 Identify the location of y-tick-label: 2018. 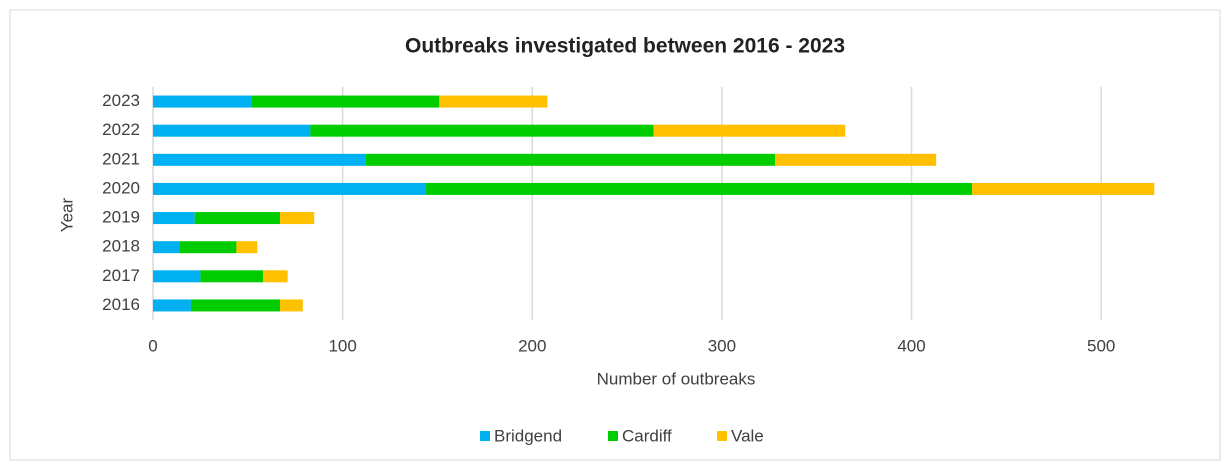
(121, 246).